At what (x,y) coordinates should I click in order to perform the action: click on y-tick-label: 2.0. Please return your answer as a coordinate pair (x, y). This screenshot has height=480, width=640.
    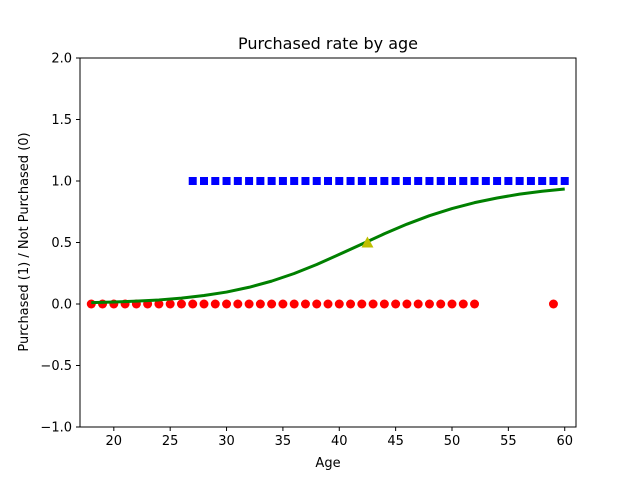
    Looking at the image, I should click on (61, 59).